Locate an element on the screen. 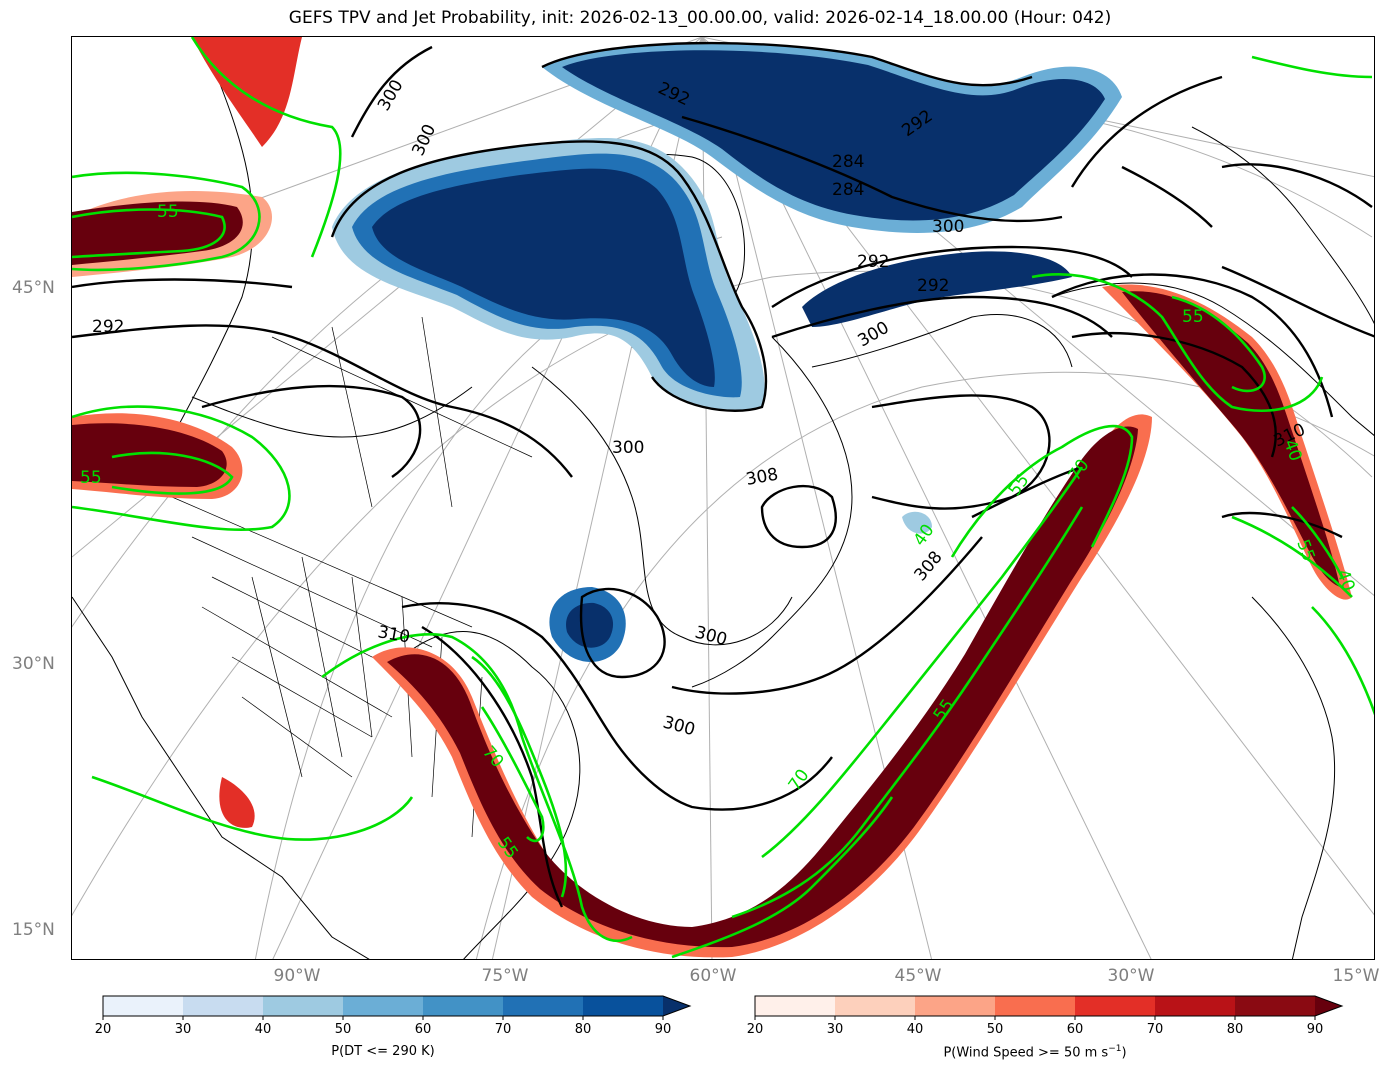 The height and width of the screenshot is (1084, 1400). colorbar-jet-swatches is located at coordinates (1049, 1007).